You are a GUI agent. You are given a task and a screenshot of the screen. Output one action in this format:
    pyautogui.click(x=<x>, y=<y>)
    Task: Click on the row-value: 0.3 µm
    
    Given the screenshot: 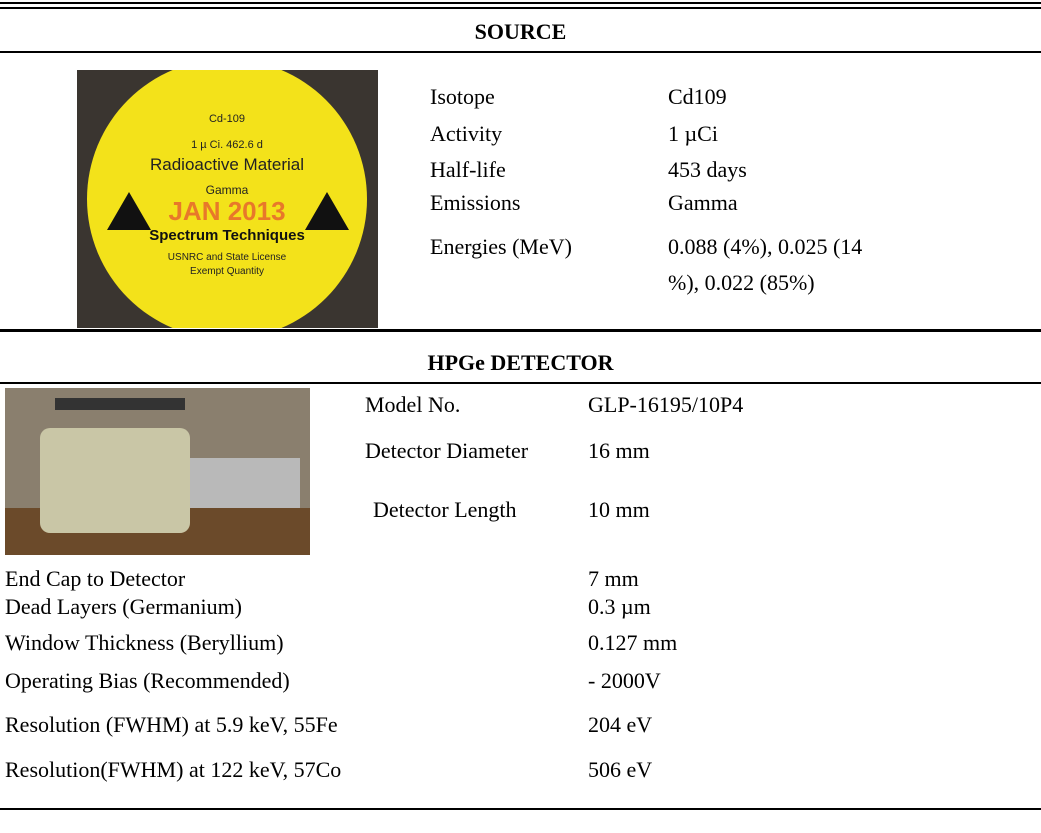 What is the action you would take?
    pyautogui.click(x=619, y=606)
    